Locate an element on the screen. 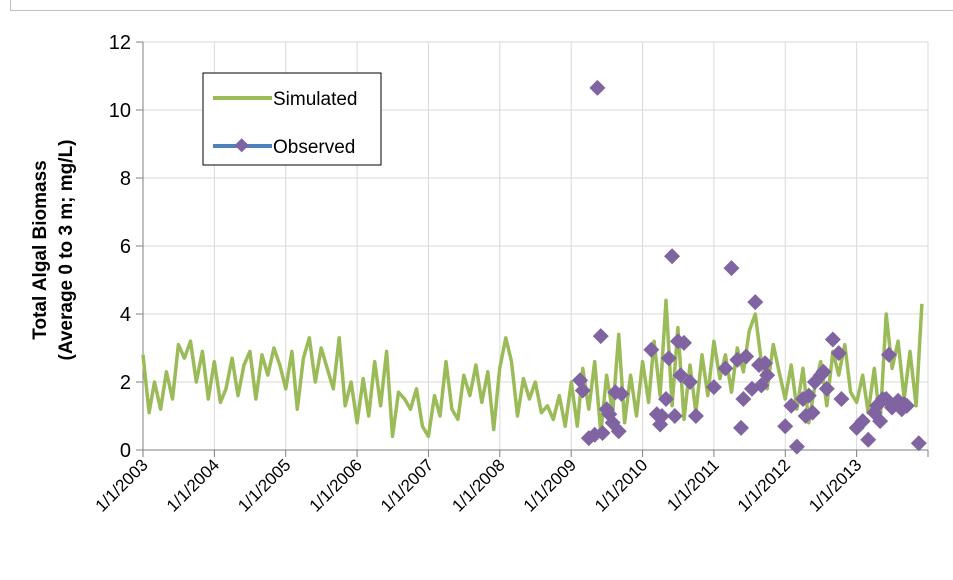  legend: Simulated Observed is located at coordinates (292, 119).